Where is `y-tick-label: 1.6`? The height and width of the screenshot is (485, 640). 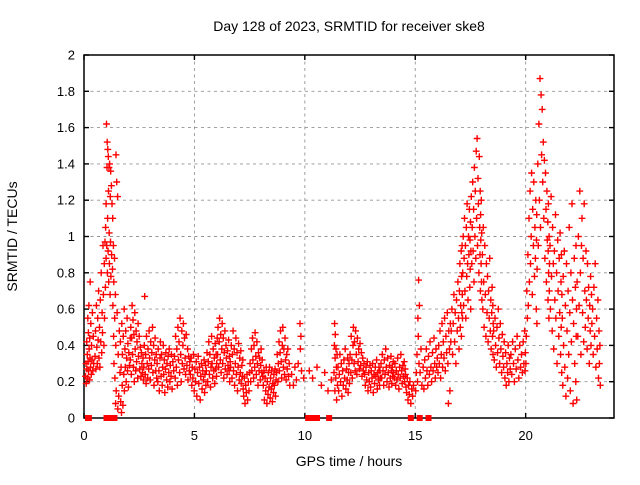 y-tick-label: 1.6 is located at coordinates (66, 127).